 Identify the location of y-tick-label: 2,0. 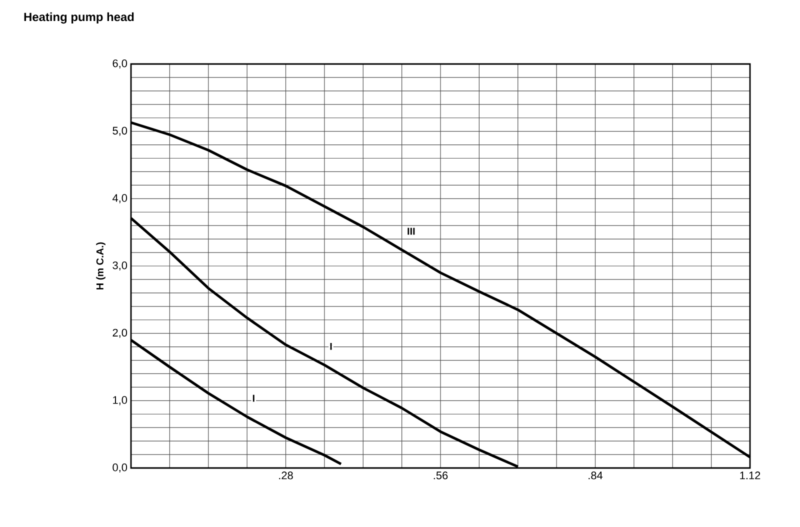
(120, 333).